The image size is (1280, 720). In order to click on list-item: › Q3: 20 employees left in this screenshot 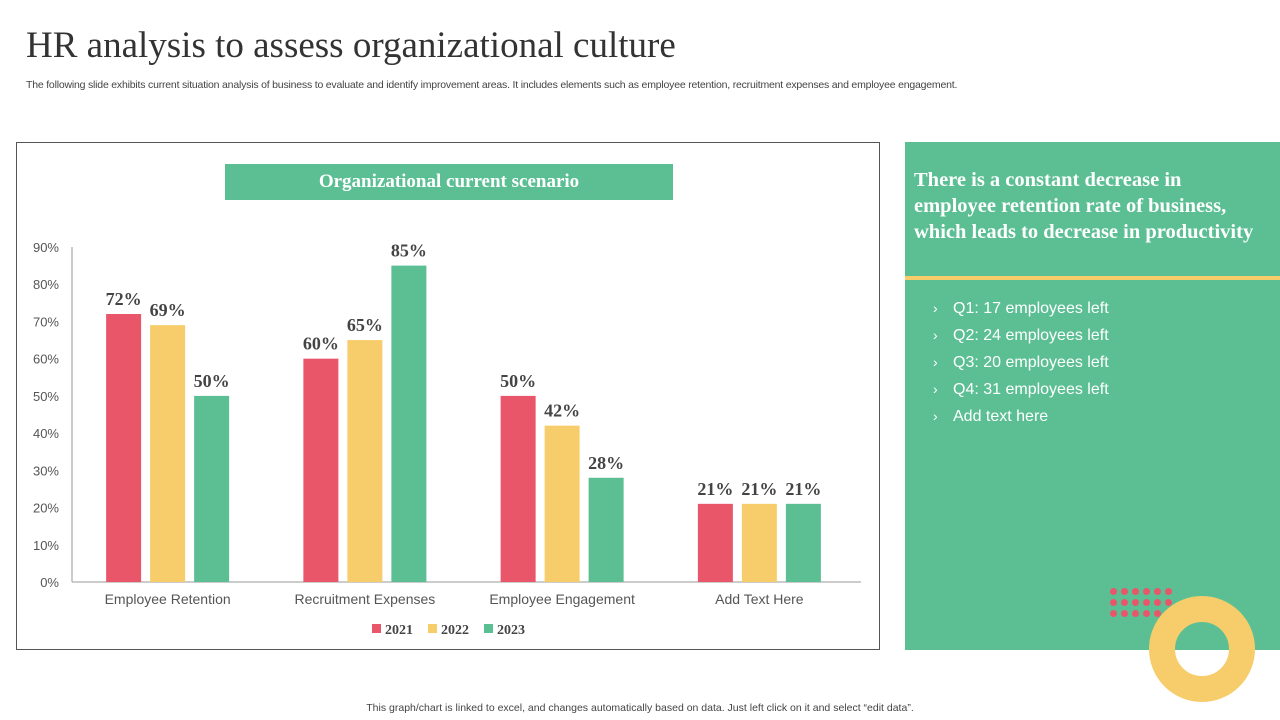, I will do `click(1021, 365)`.